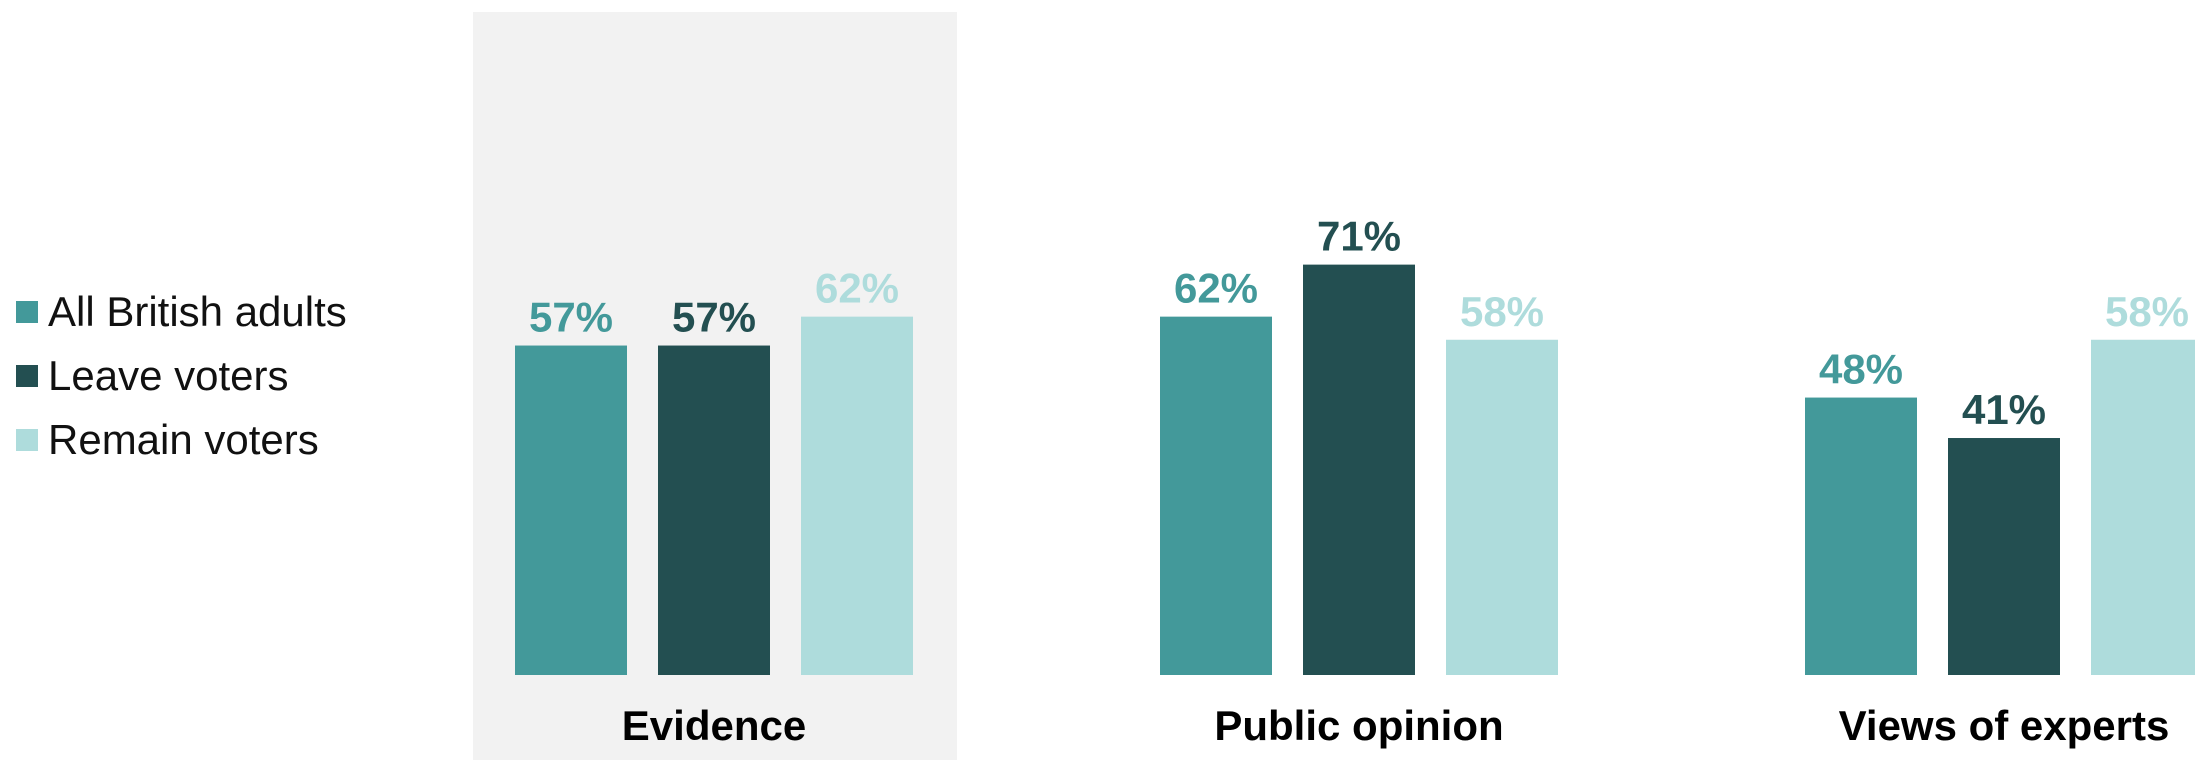 The height and width of the screenshot is (760, 2195). I want to click on bar-value-label: 41%, so click(2004, 409).